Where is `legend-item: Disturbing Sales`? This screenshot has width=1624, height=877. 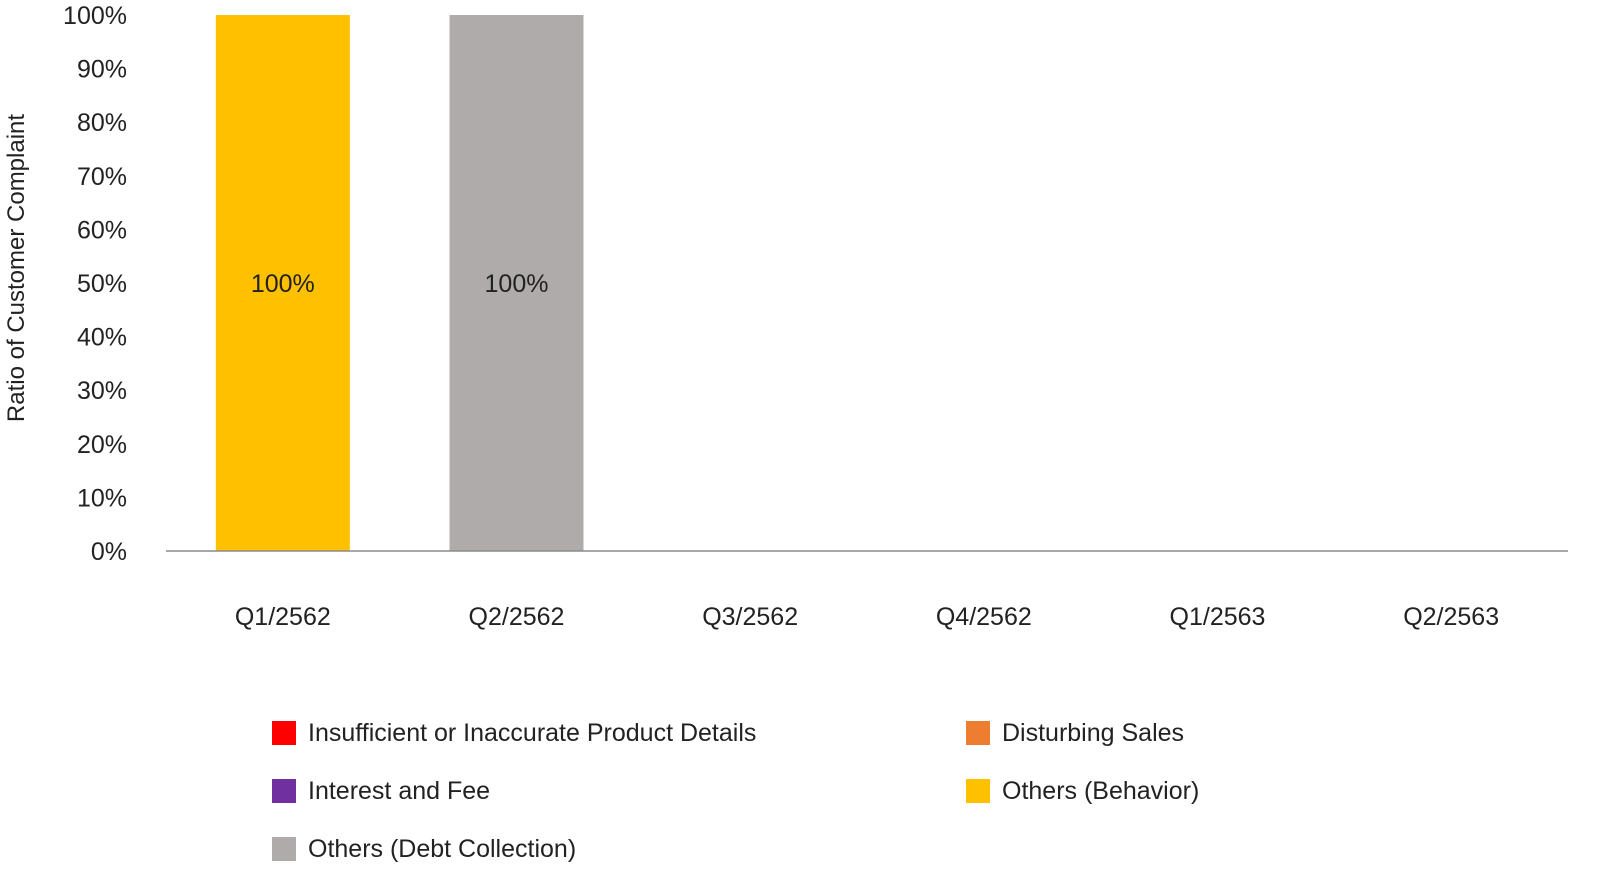
legend-item: Disturbing Sales is located at coordinates (1075, 732).